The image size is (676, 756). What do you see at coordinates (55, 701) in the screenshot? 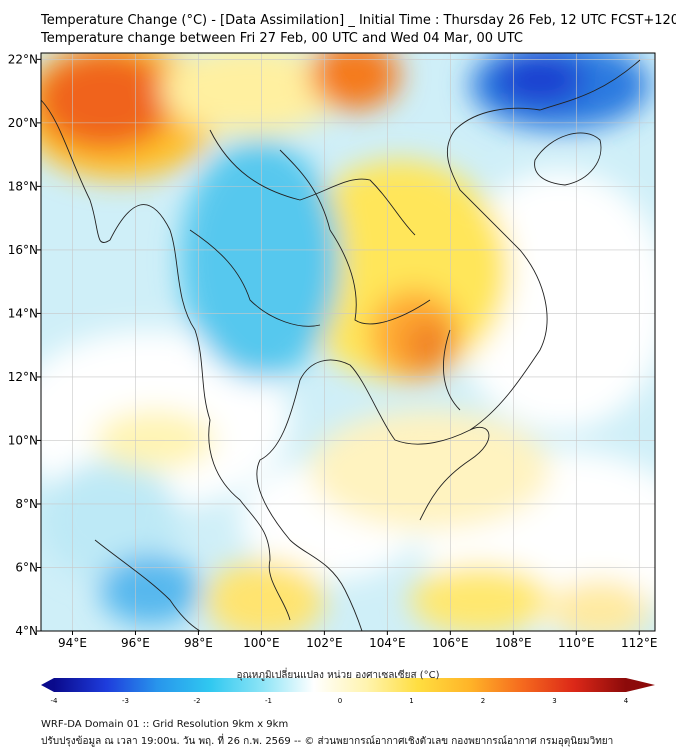
I see `colorbar-tick-label: -4` at bounding box center [55, 701].